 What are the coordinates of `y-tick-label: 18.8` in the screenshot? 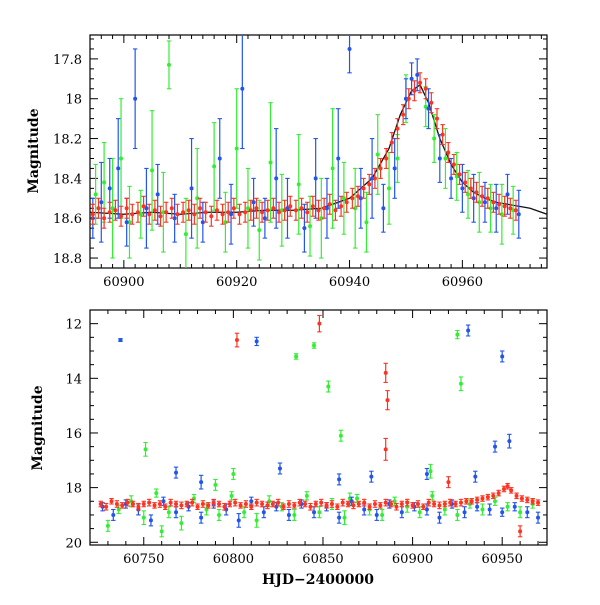 It's located at (67, 259).